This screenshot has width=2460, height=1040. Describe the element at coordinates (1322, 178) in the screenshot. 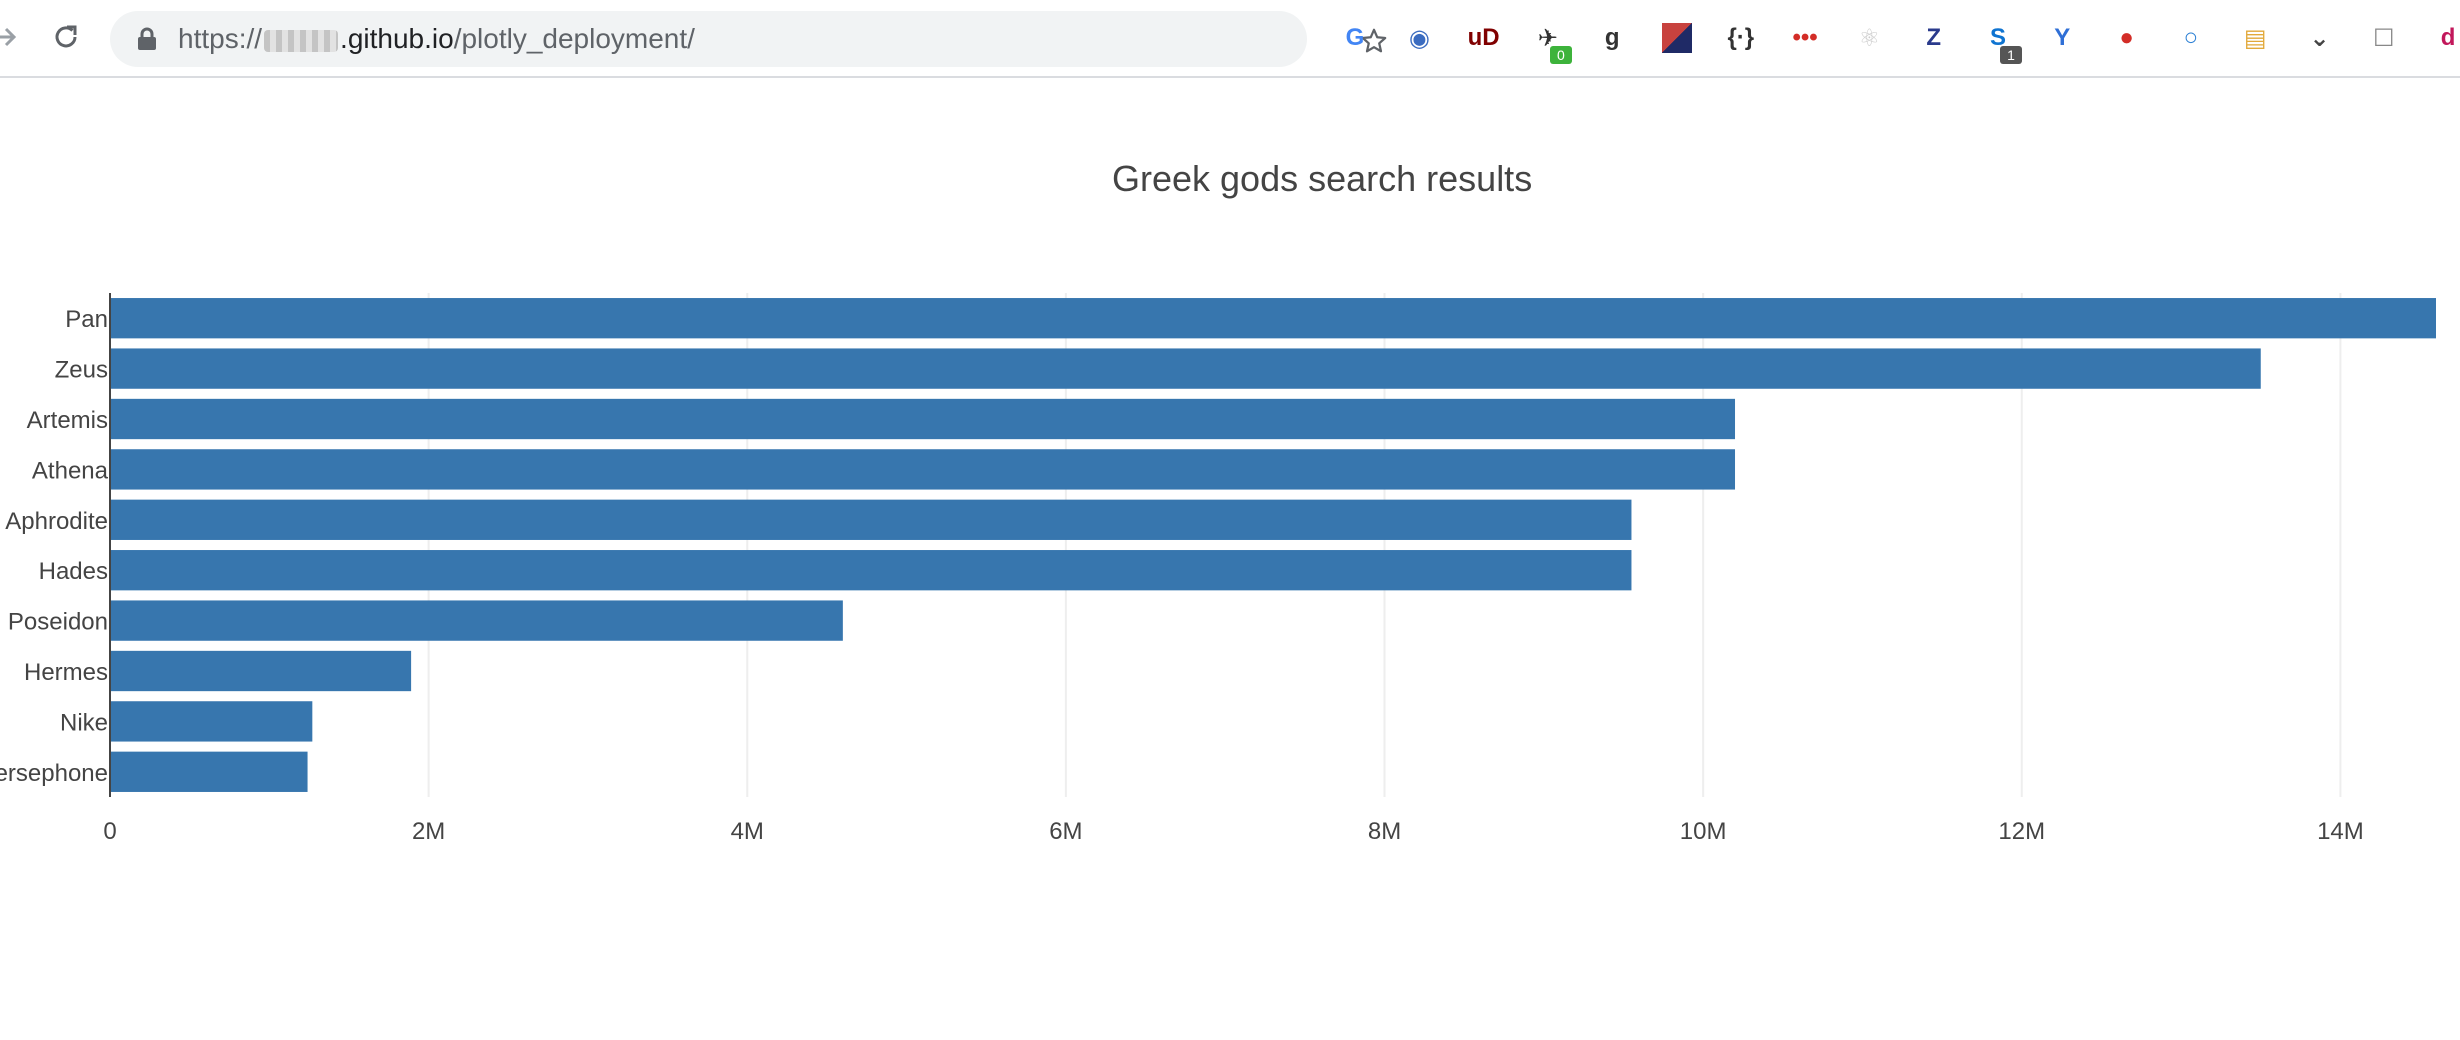

I see `chart-title: Greek gods search results` at that location.